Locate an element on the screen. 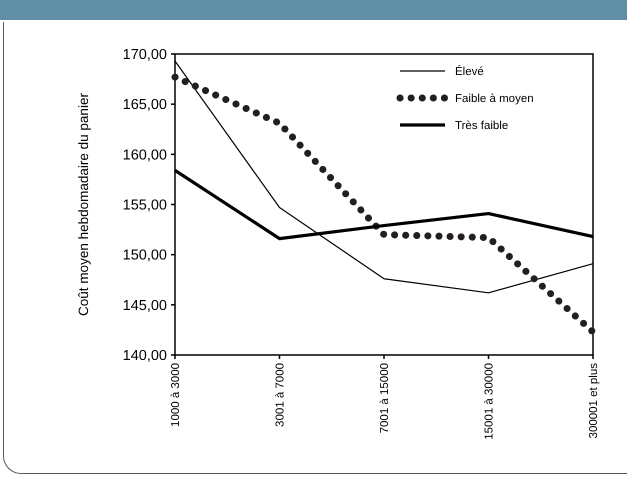 The width and height of the screenshot is (627, 479). x-tick-label: 300001 et plus is located at coordinates (594, 400).